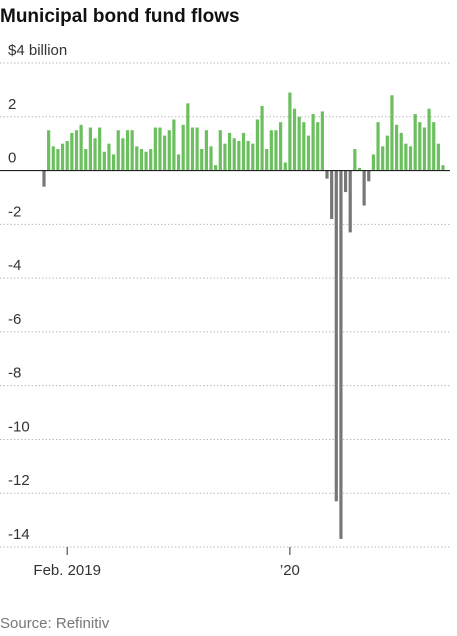  Describe the element at coordinates (14, 265) in the screenshot. I see `y-tick-label: -4` at that location.